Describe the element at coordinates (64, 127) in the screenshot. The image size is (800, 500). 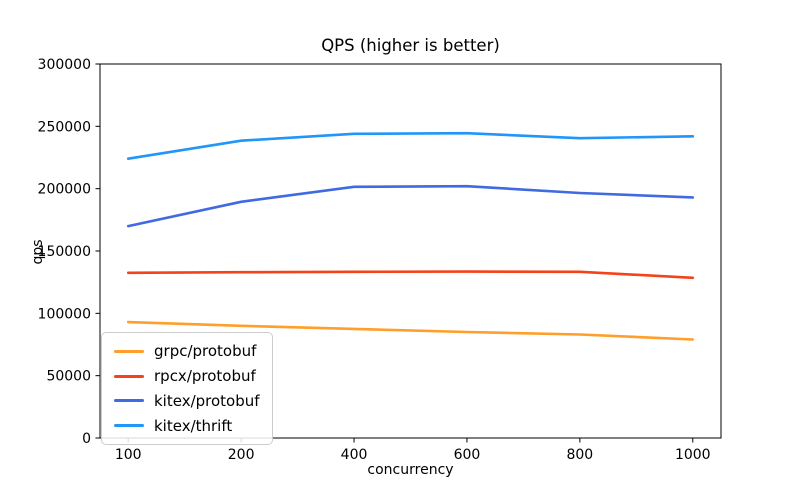
I see `svg-text: 250000` at that location.